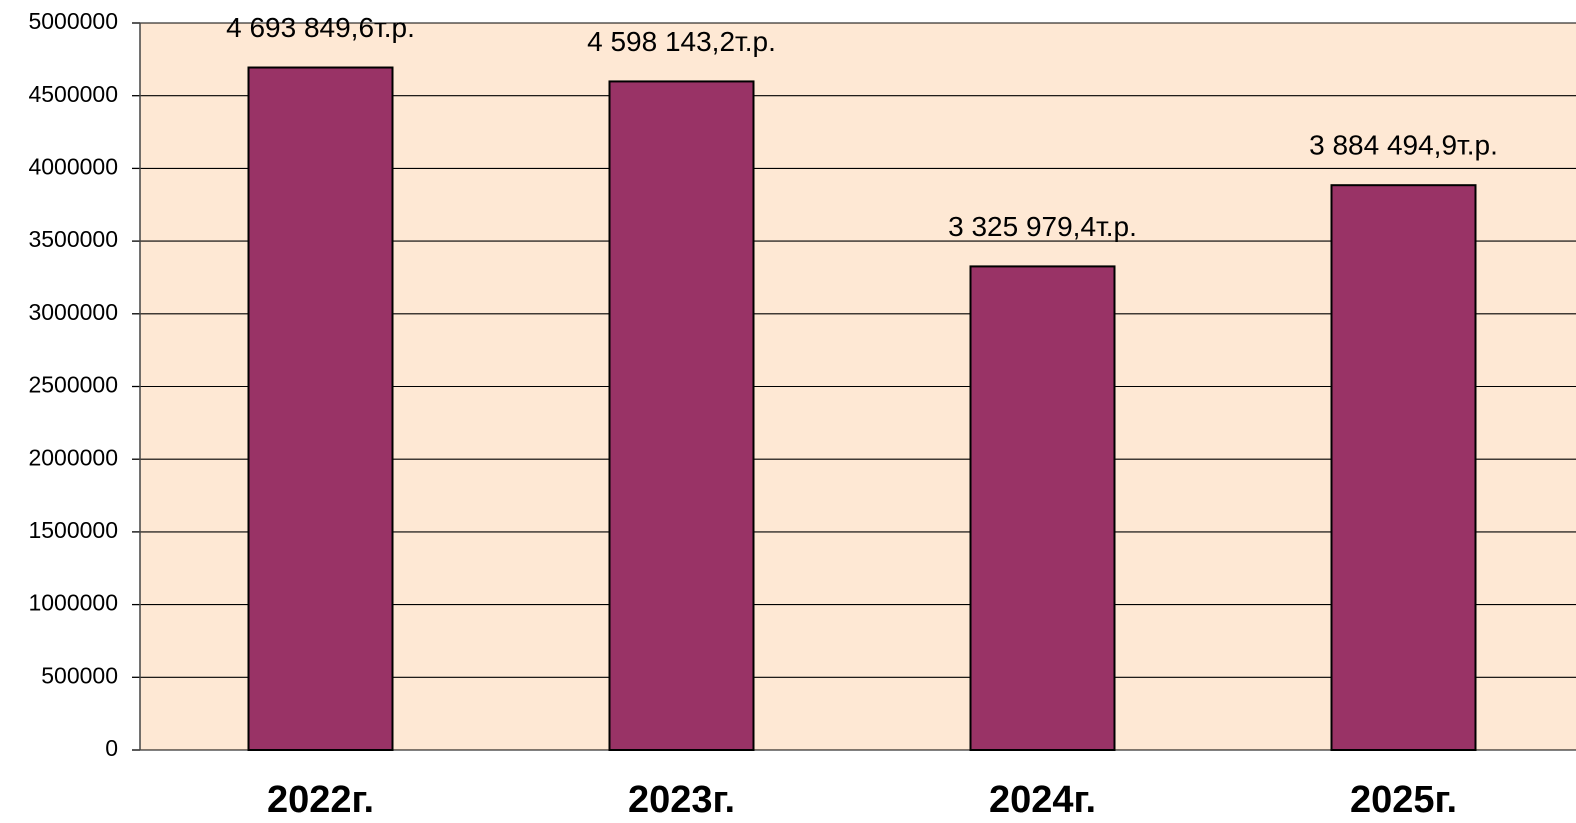 Image resolution: width=1576 pixels, height=823 pixels. I want to click on data-label: 3 884 494,9т.р., so click(1403, 145).